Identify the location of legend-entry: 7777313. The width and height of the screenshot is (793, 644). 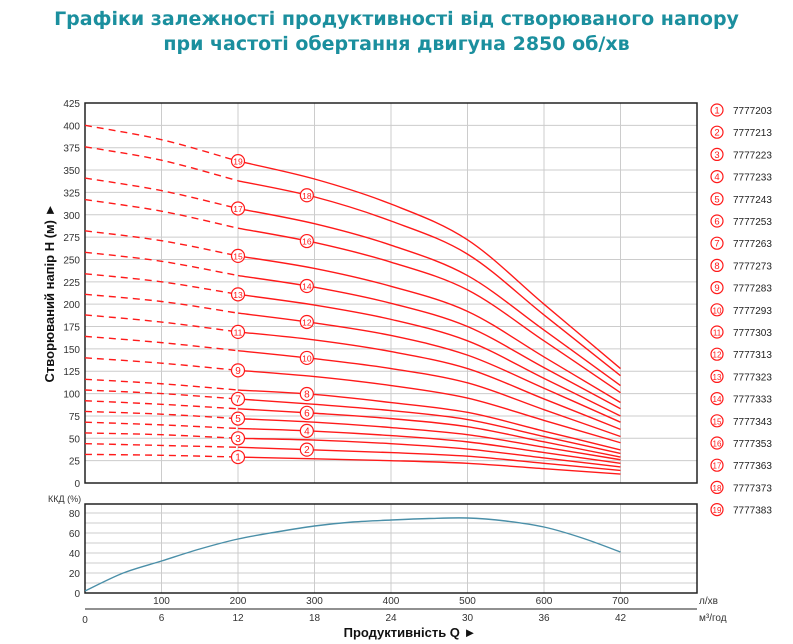
(752, 355).